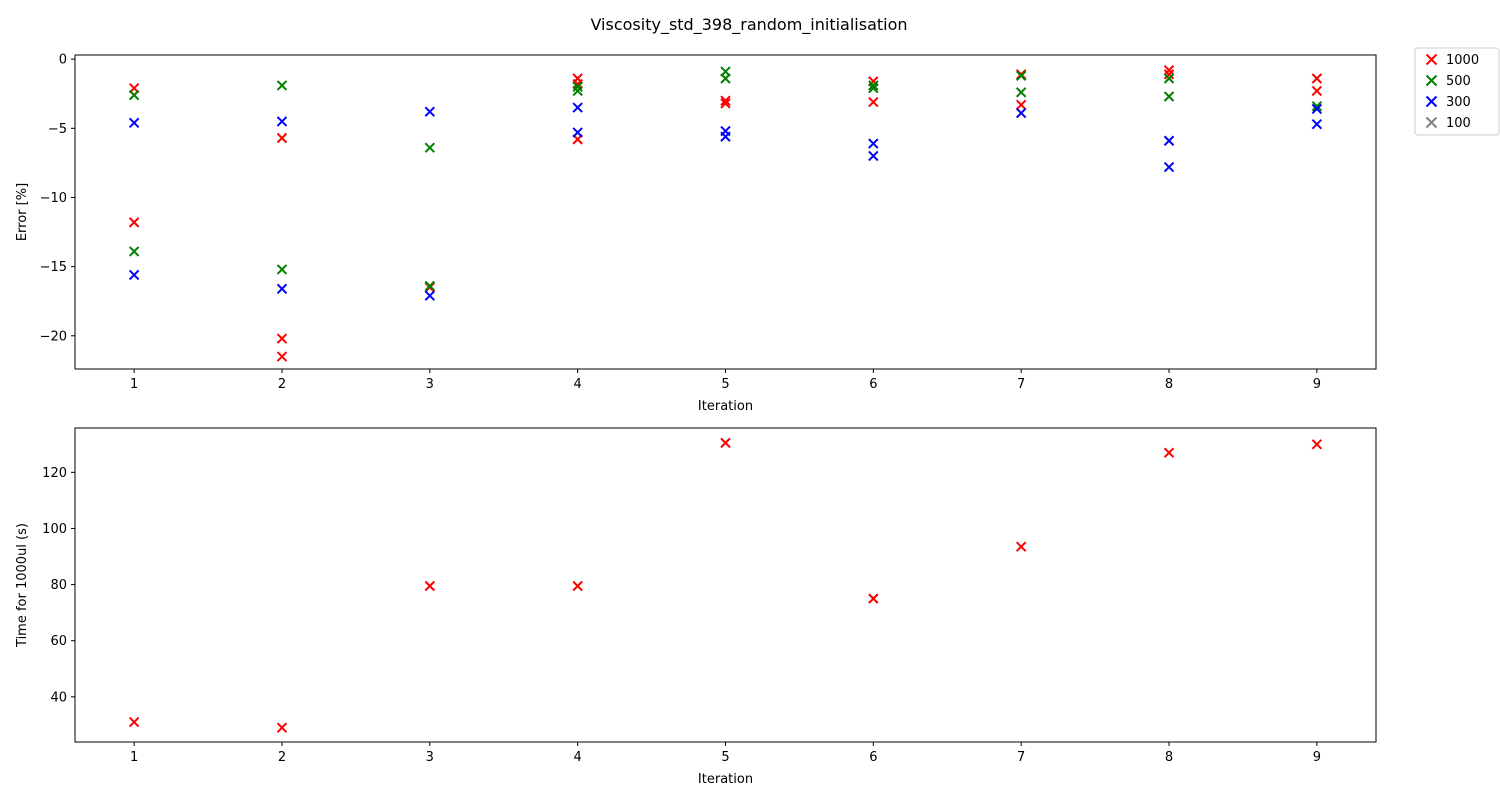  What do you see at coordinates (1458, 81) in the screenshot?
I see `legend-label-500: 500` at bounding box center [1458, 81].